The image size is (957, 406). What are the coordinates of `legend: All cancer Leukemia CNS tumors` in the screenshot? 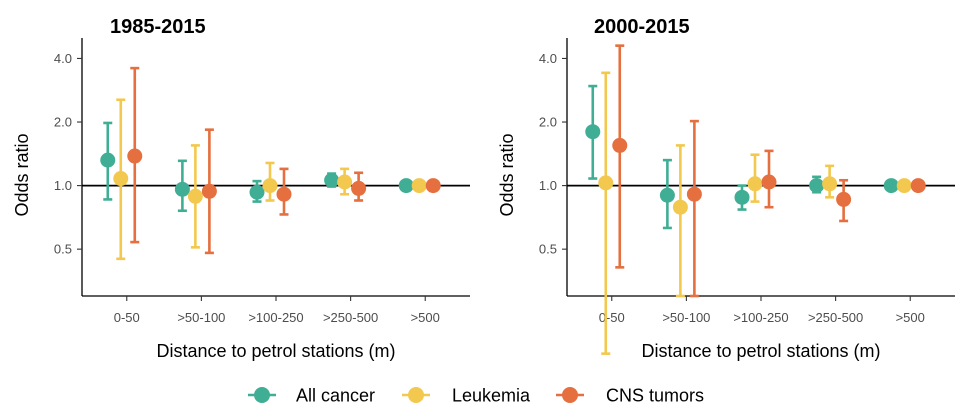 It's located at (476, 396).